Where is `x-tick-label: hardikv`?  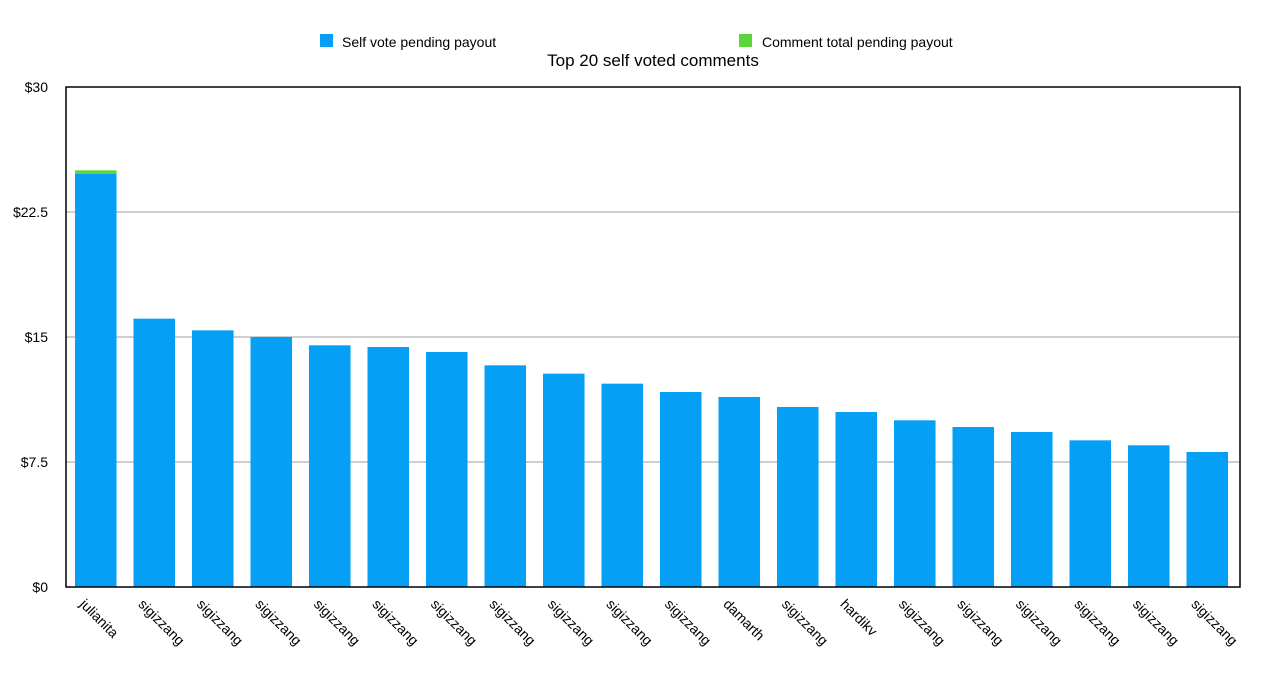 x-tick-label: hardikv is located at coordinates (858, 617).